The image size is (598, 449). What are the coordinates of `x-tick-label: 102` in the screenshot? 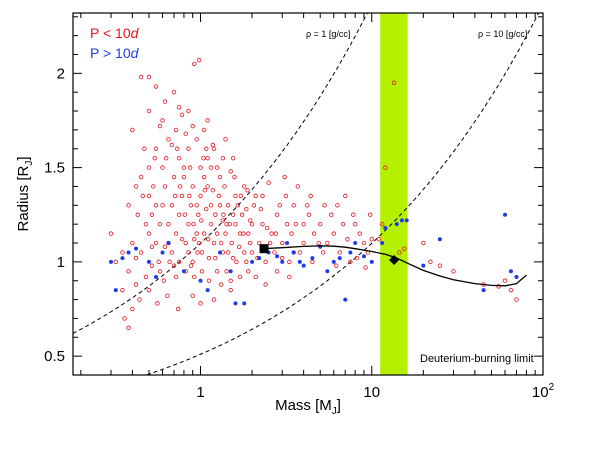 It's located at (543, 391).